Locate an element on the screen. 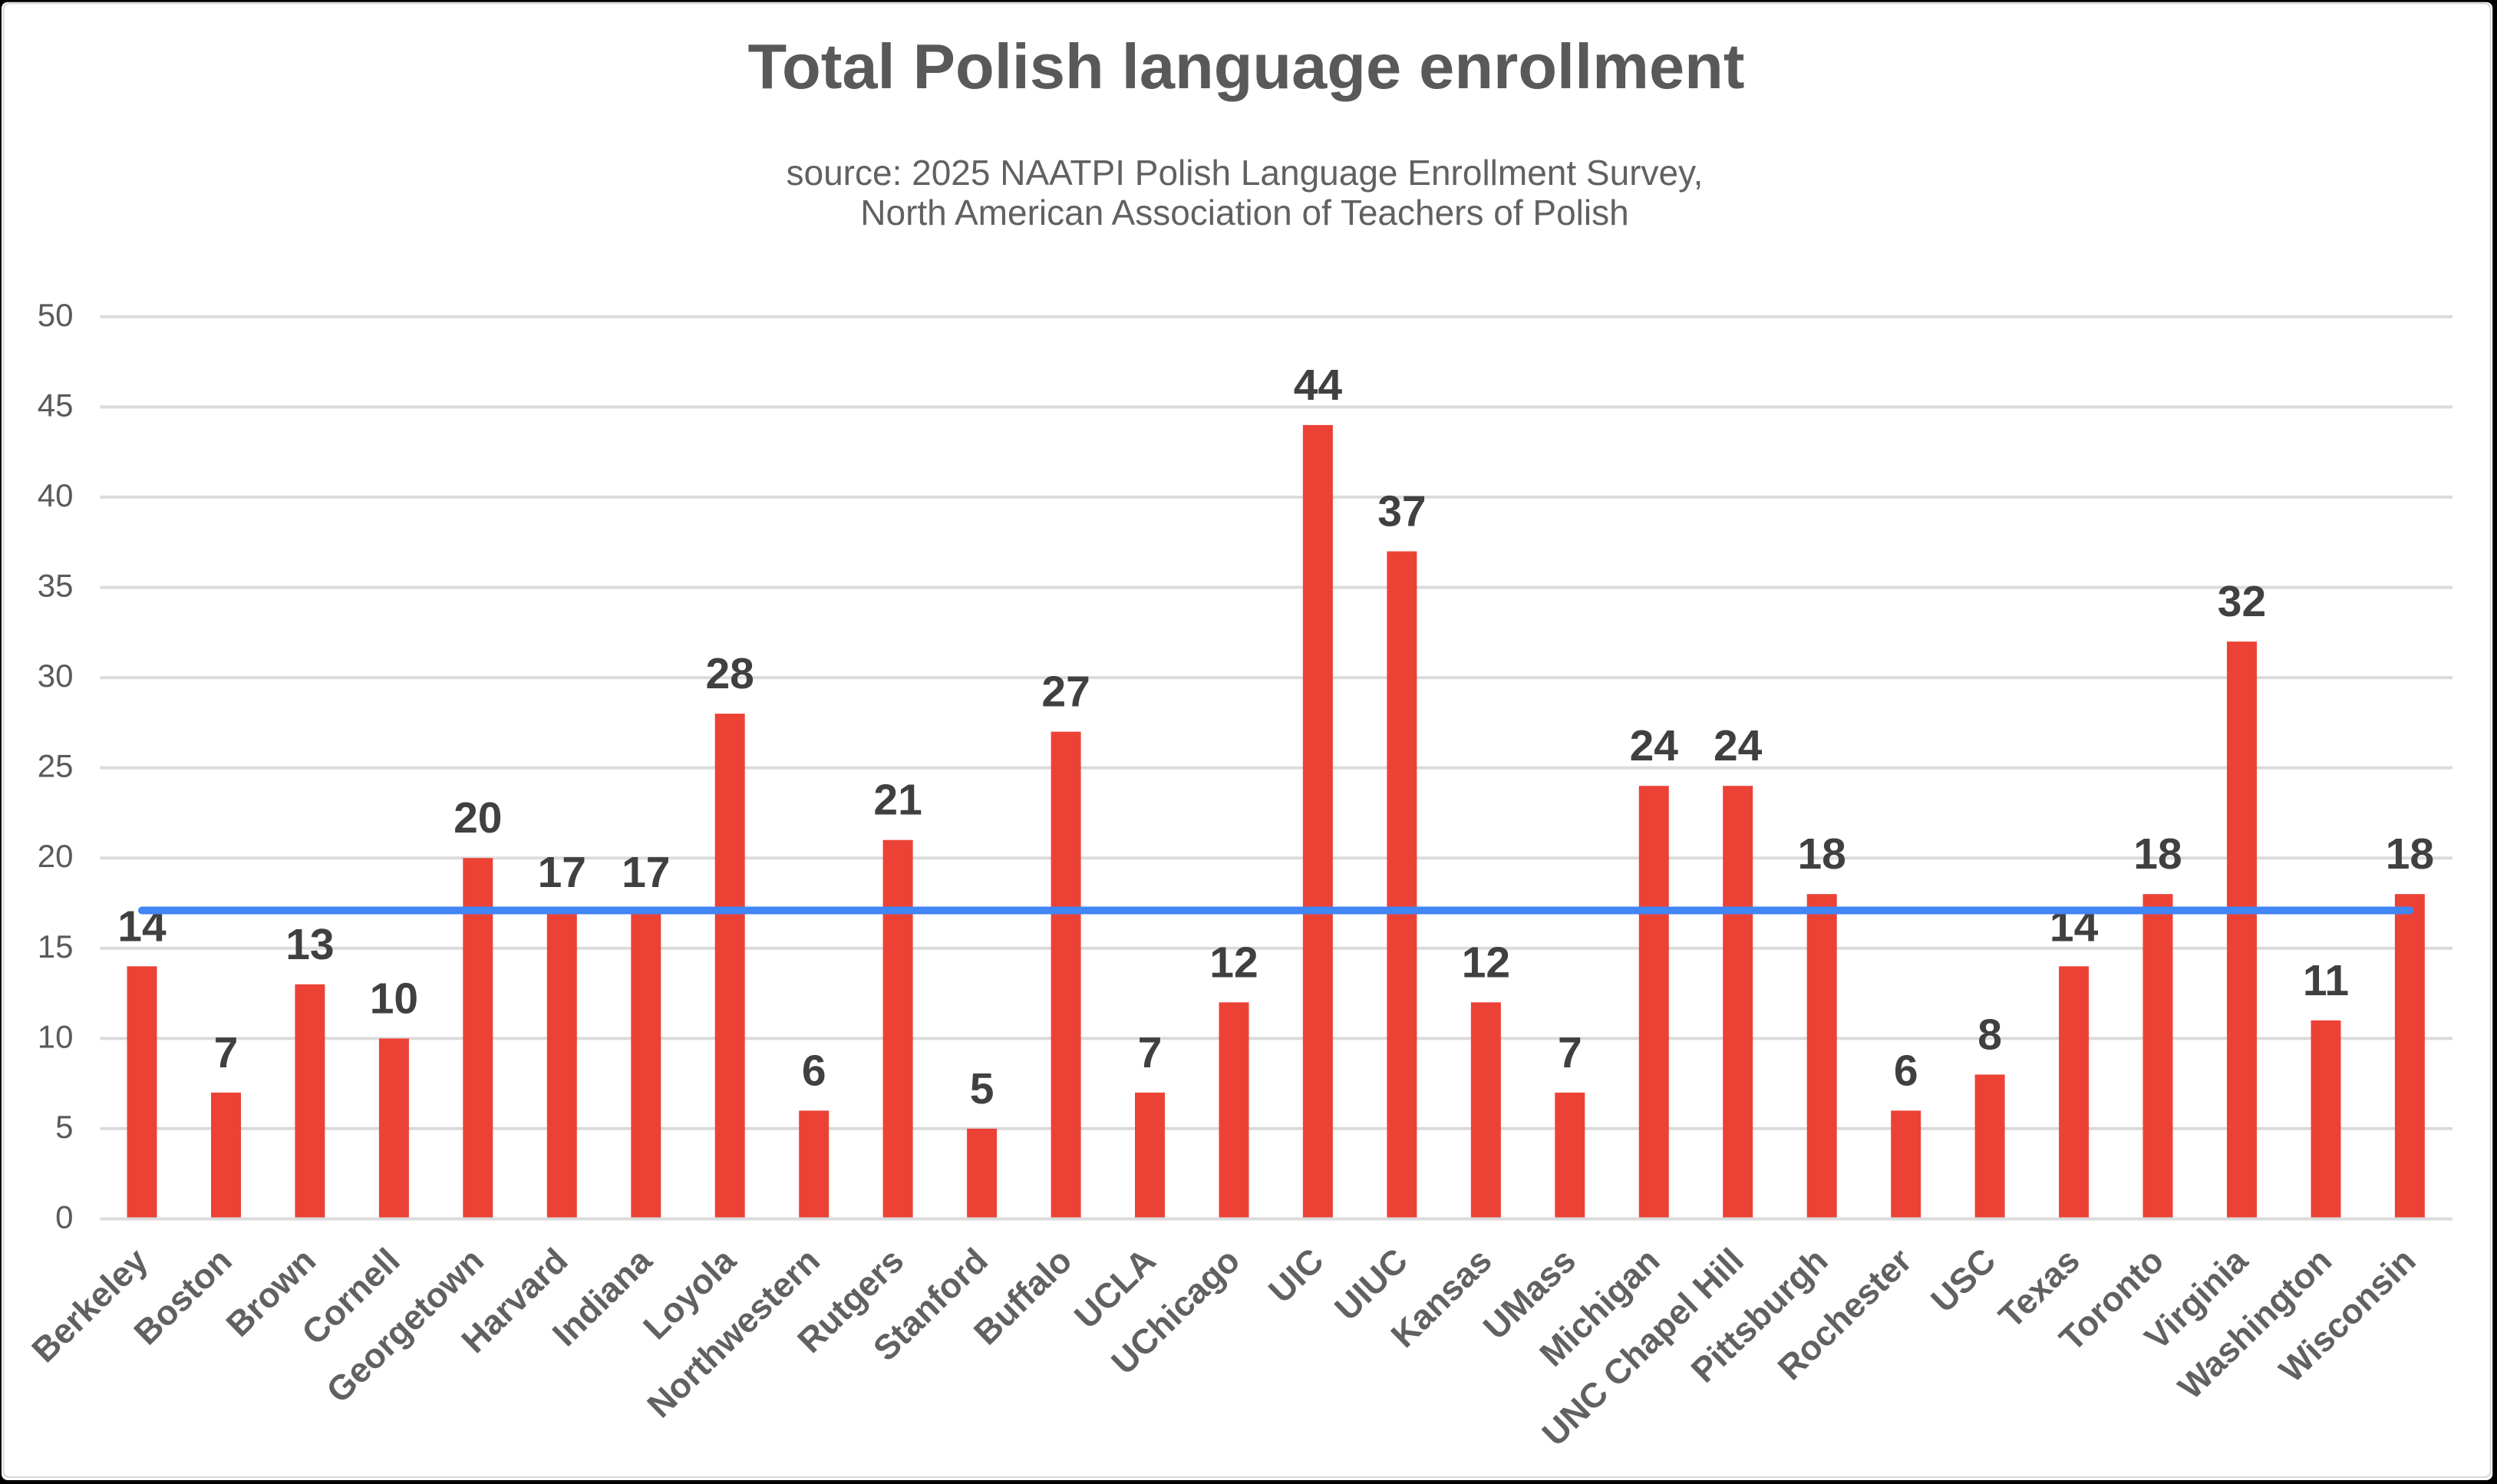  svg-text: 30 is located at coordinates (56, 676).